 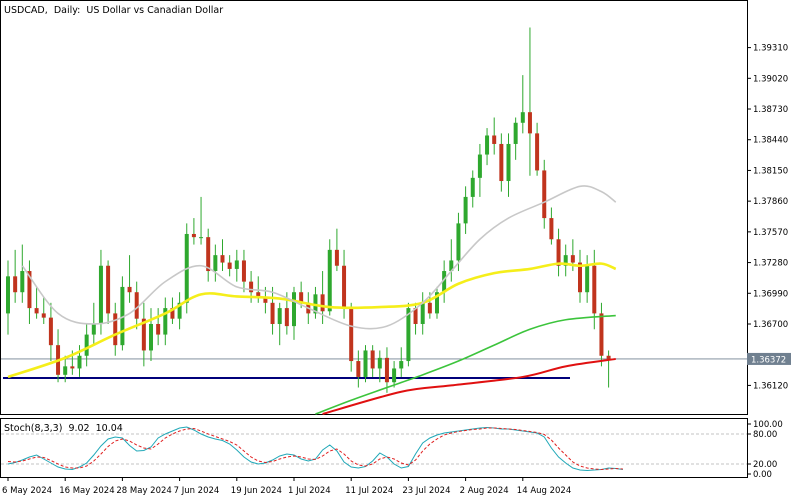 I want to click on price-tick-label: 1.38730, so click(x=770, y=110).